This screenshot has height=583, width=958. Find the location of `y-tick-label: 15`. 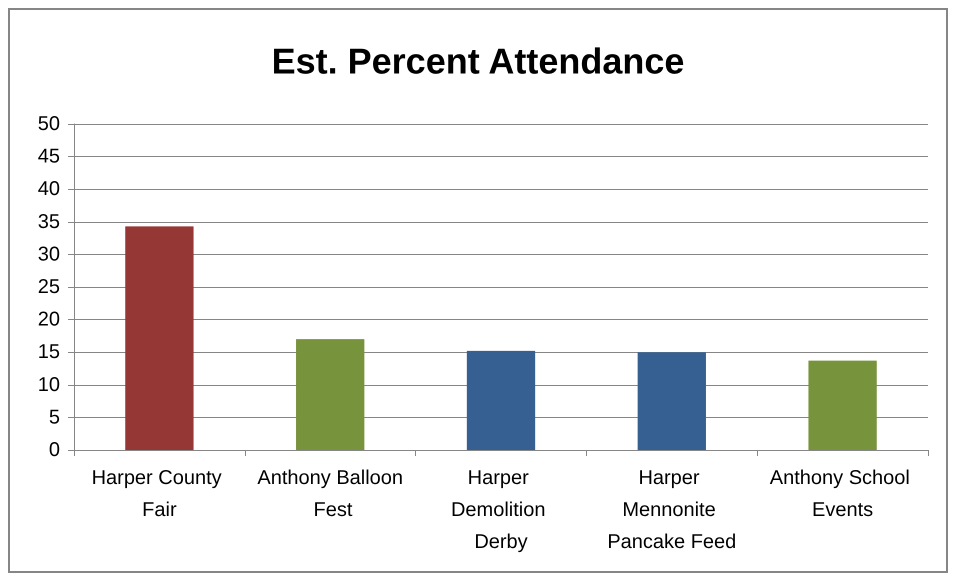

y-tick-label: 15 is located at coordinates (49, 352).